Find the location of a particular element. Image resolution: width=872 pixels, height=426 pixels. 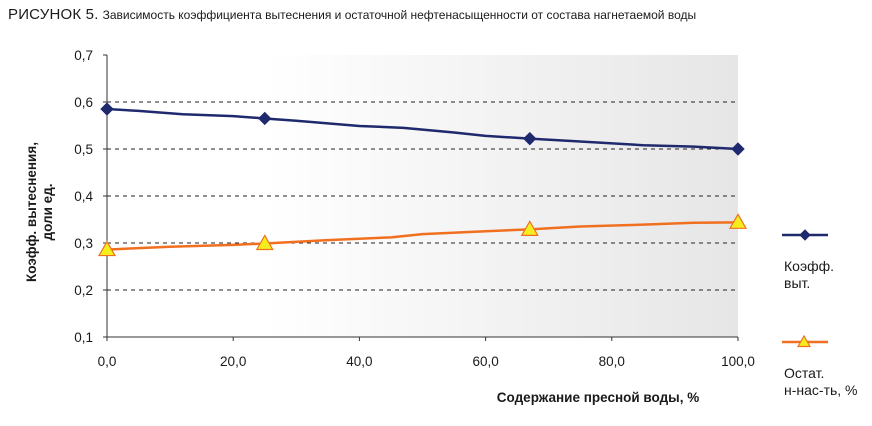

y-tick-label: 0,1 is located at coordinates (83, 337).